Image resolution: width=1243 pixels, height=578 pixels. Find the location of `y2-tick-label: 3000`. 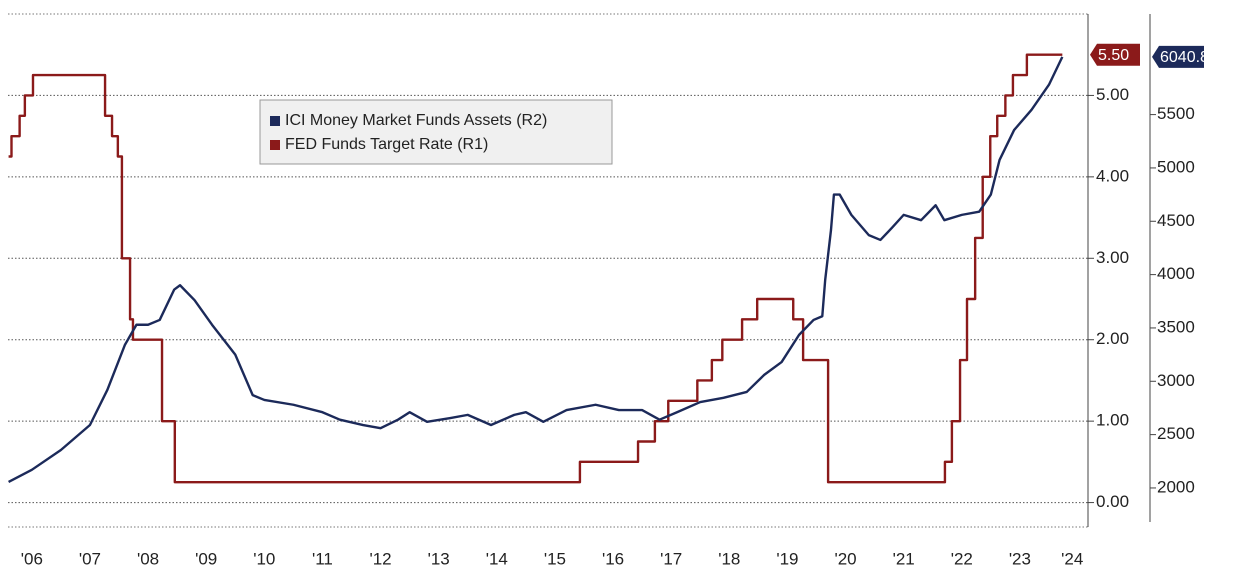

y2-tick-label: 3000 is located at coordinates (1176, 380).